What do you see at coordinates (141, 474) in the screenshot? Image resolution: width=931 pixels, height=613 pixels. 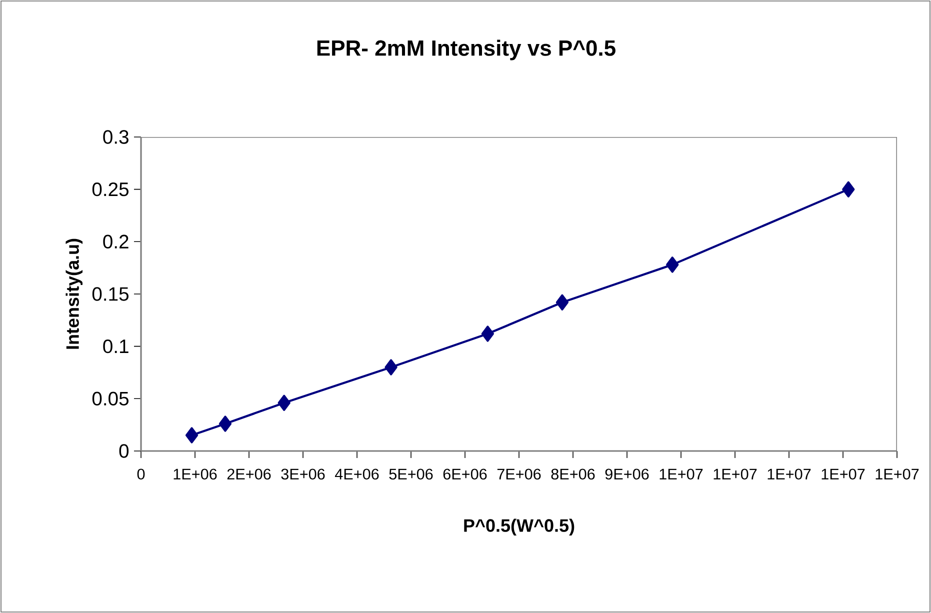 I see `x-tick-label: 0` at bounding box center [141, 474].